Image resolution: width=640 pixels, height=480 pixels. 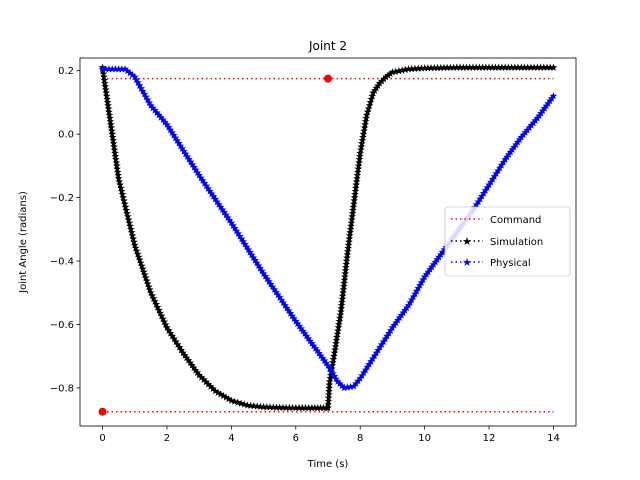 I want to click on legend: Command ★ Simulation ★ Physical, so click(x=507, y=241).